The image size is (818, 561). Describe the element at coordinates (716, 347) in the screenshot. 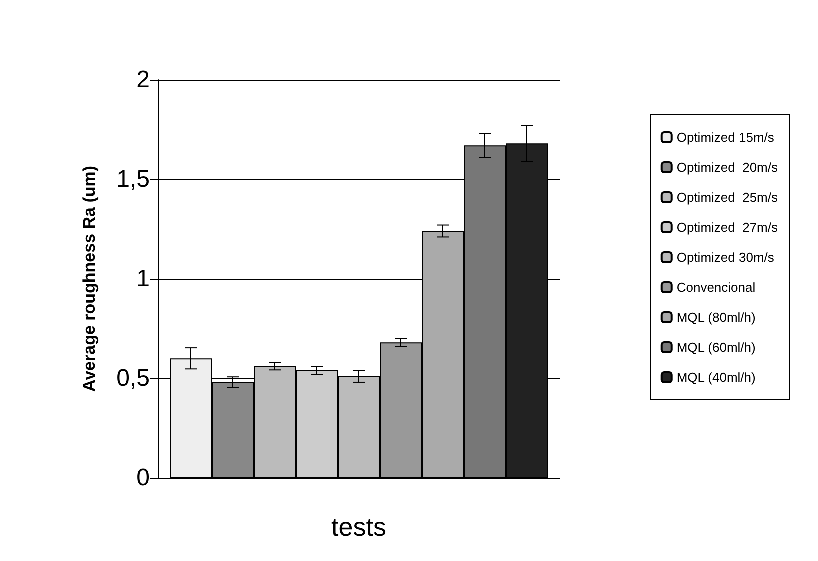

I see `legend-label: MQL (60ml/h)` at that location.